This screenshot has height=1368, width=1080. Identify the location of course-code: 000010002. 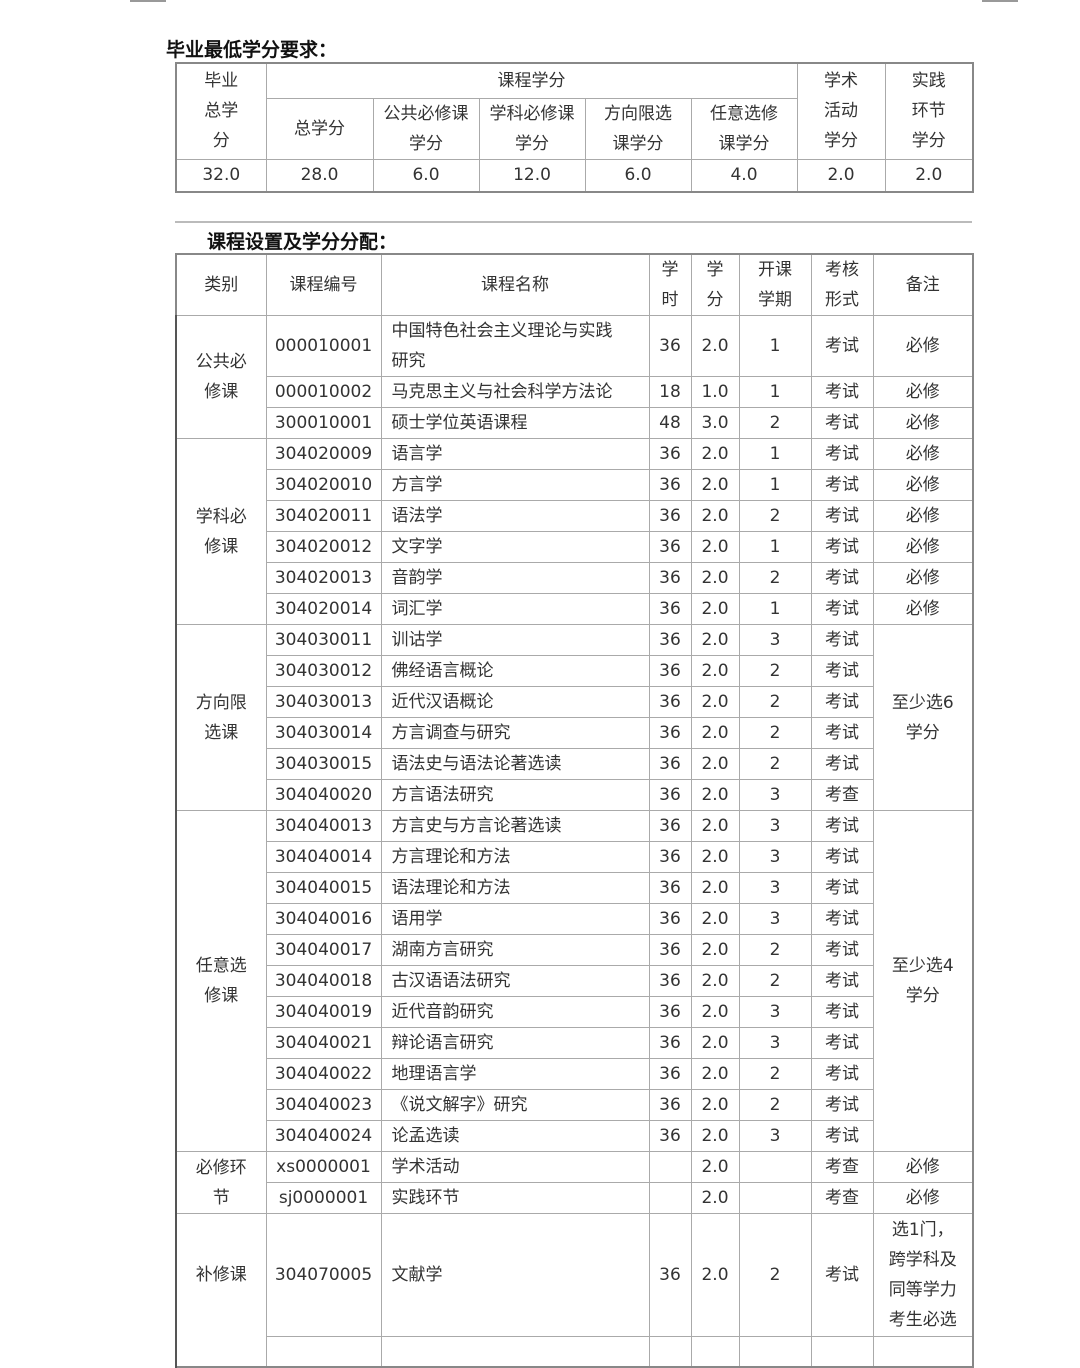
(323, 392).